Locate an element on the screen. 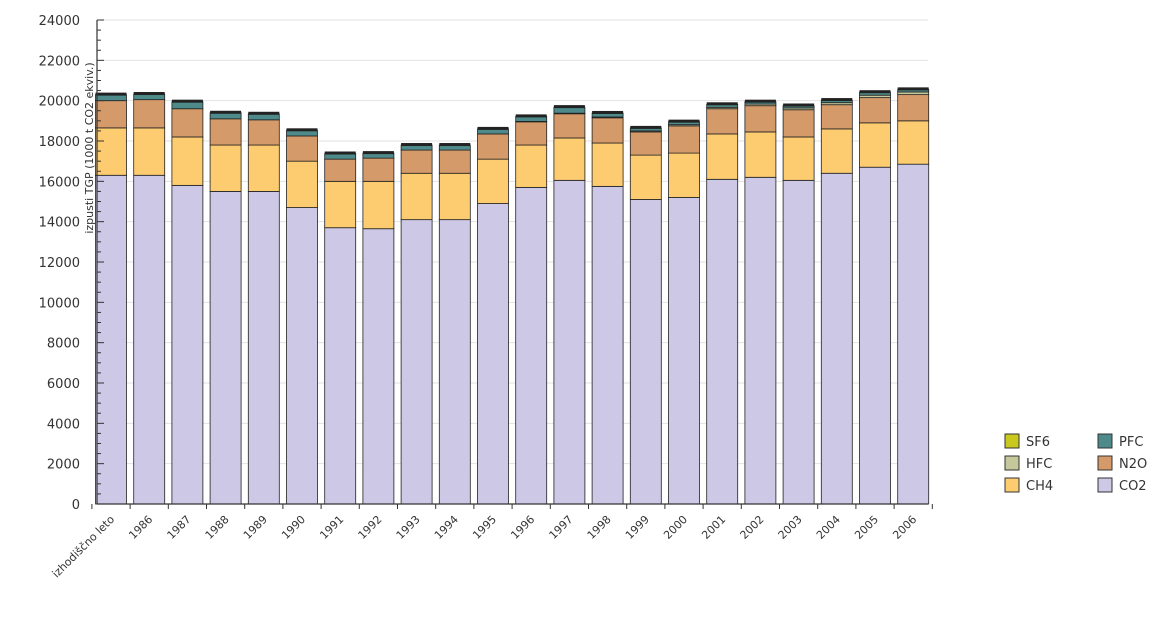 The height and width of the screenshot is (621, 1166). x-tick-label: 1999 is located at coordinates (637, 527).